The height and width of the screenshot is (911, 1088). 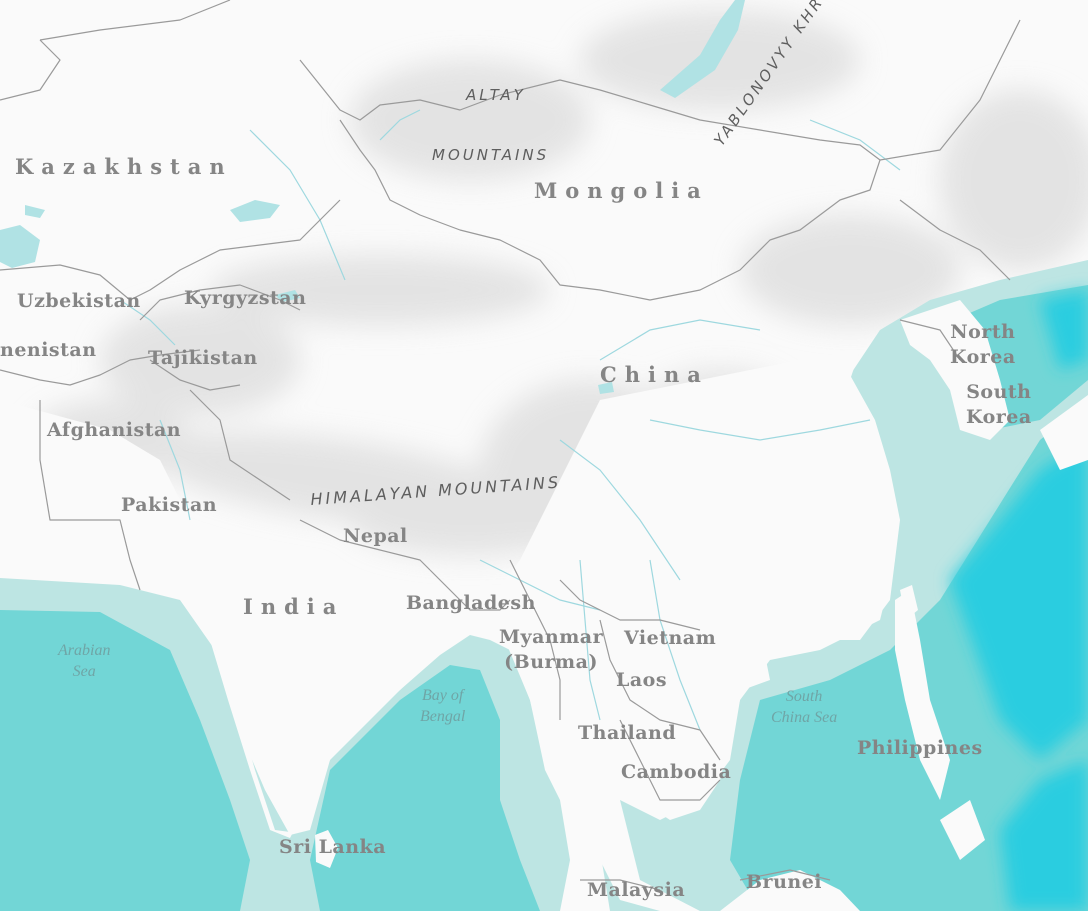 What do you see at coordinates (551, 661) in the screenshot?
I see `myanmar-line-2: (Burma)` at bounding box center [551, 661].